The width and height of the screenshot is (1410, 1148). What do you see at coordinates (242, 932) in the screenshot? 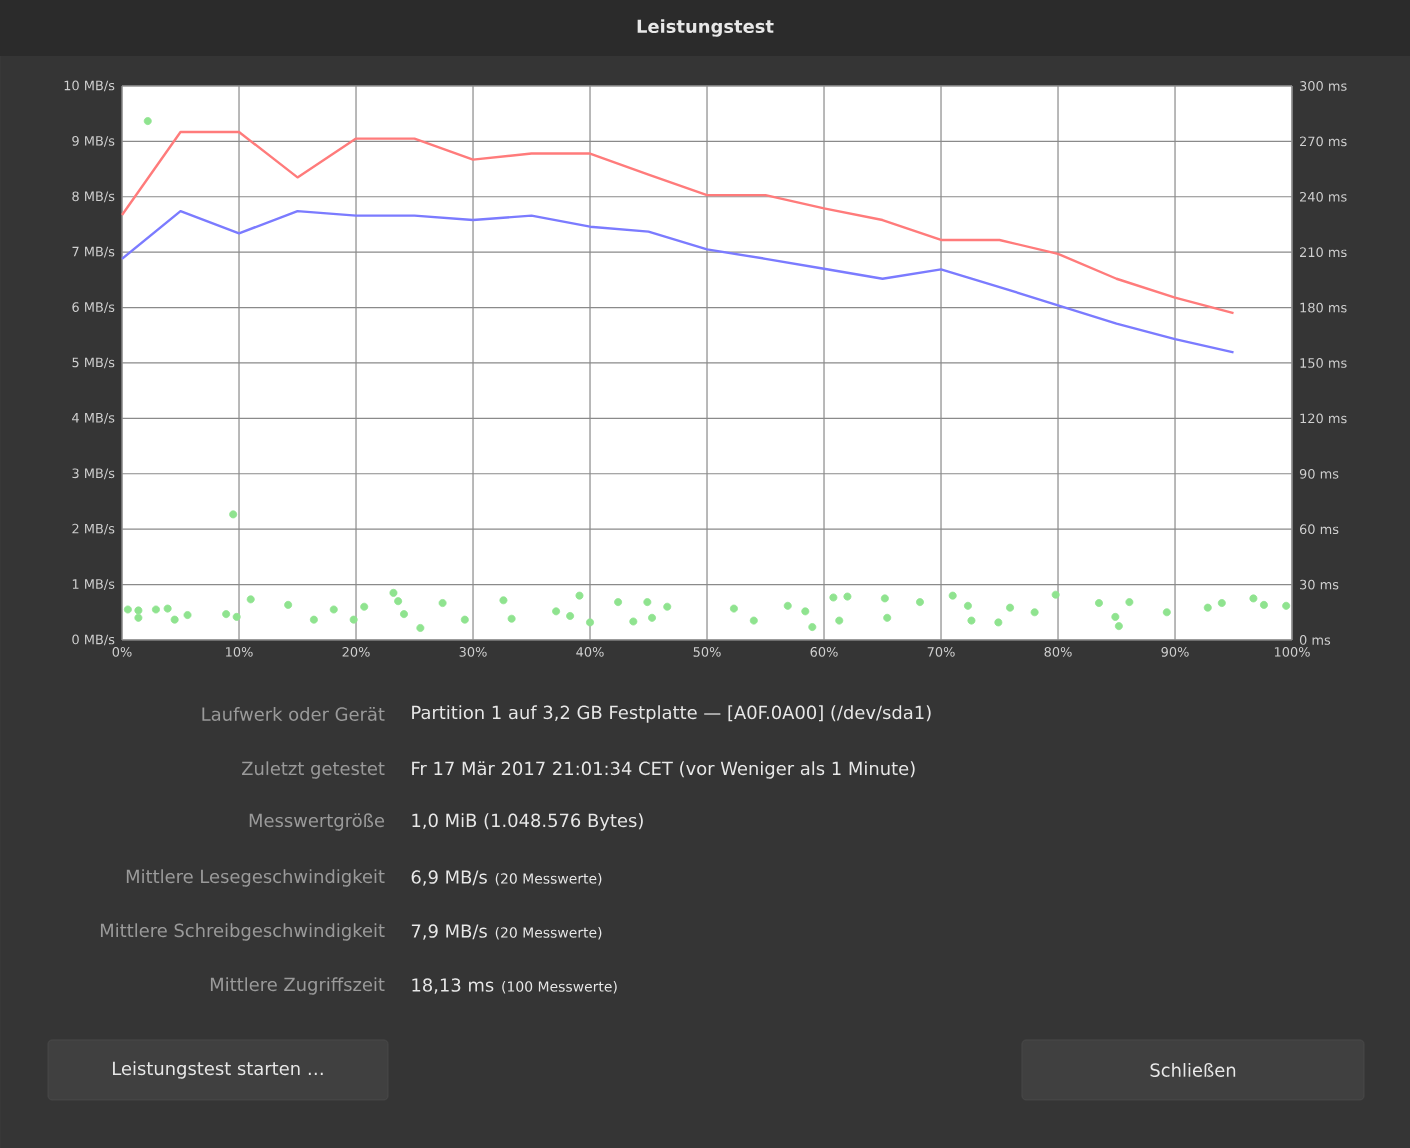
I see `text: Mittlere Schreibgeschwindigkeit` at bounding box center [242, 932].